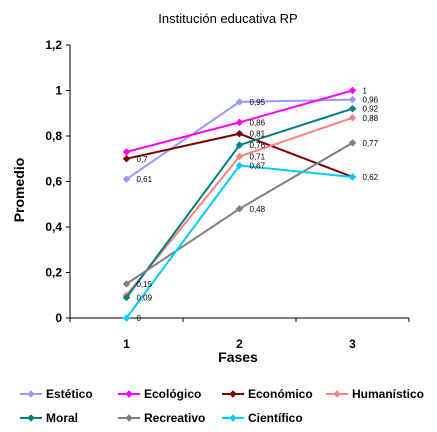  Describe the element at coordinates (258, 134) in the screenshot. I see `data-label-economico: 0,81` at that location.